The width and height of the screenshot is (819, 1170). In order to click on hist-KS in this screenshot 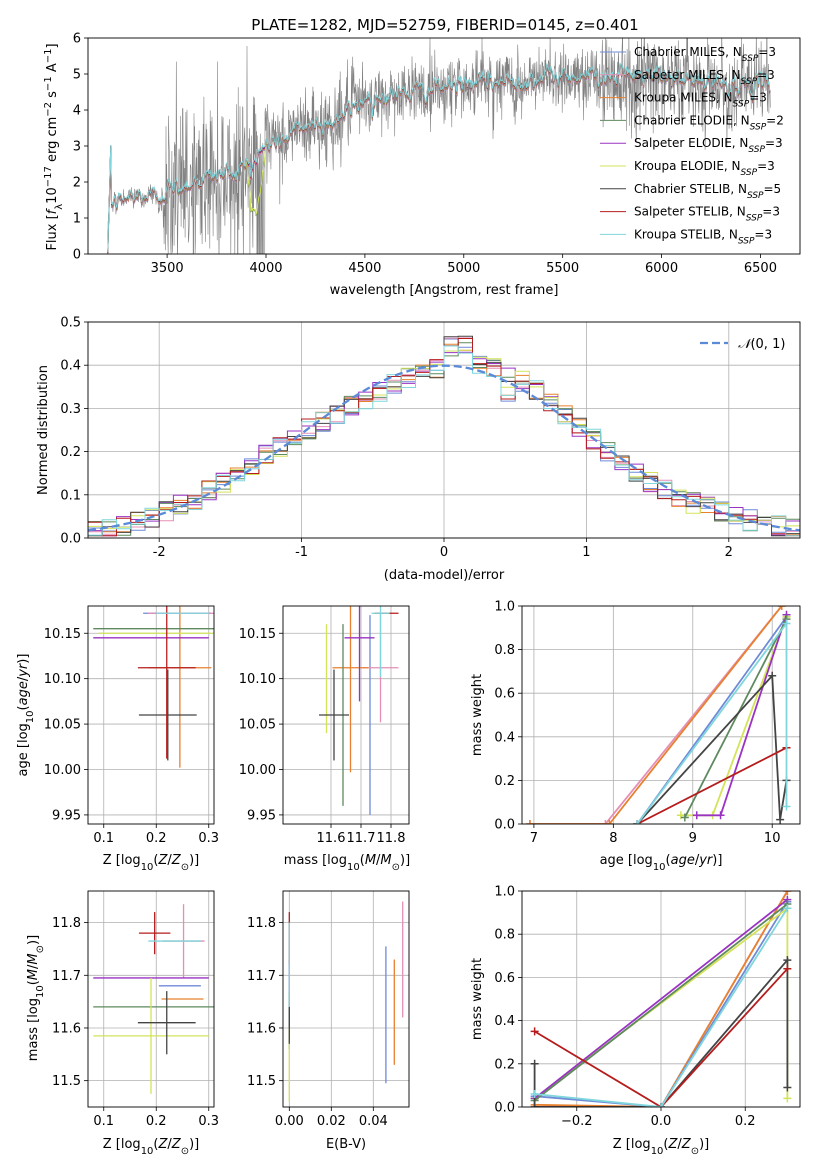, I will do `click(444, 441)`.